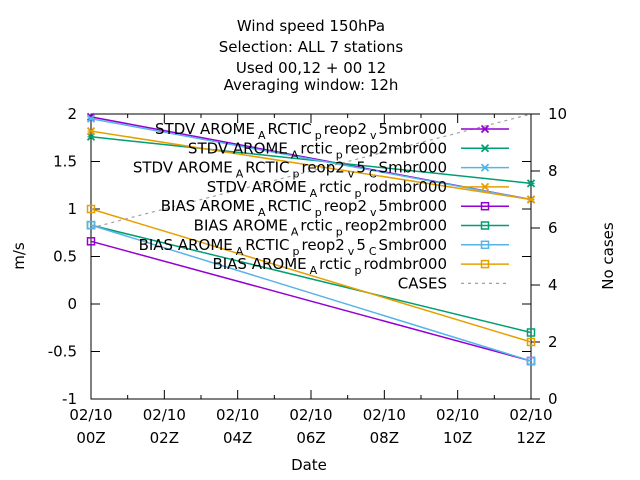 The width and height of the screenshot is (640, 480). Describe the element at coordinates (310, 438) in the screenshot. I see `x-tick-label: 06Z` at that location.